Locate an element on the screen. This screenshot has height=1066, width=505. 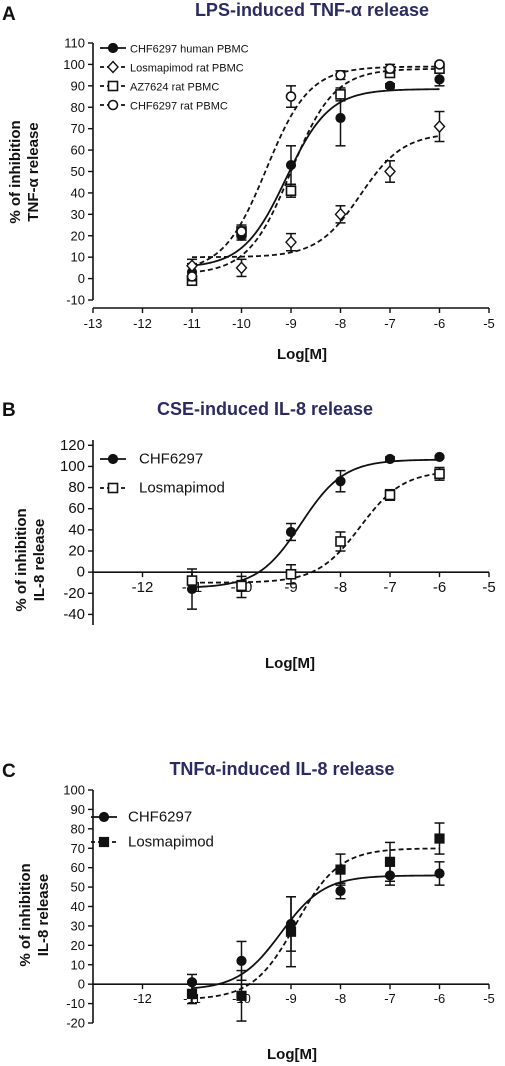
panel-b-x-axis-title: Log[M] is located at coordinates (290, 663).